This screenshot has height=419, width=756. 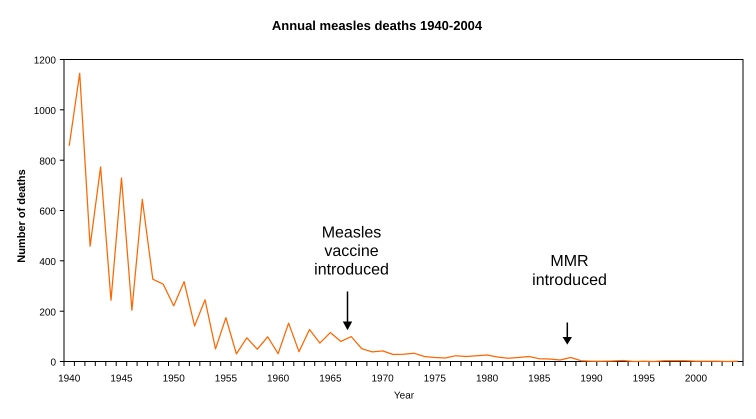 I want to click on svg-text: 800, so click(x=47, y=161).